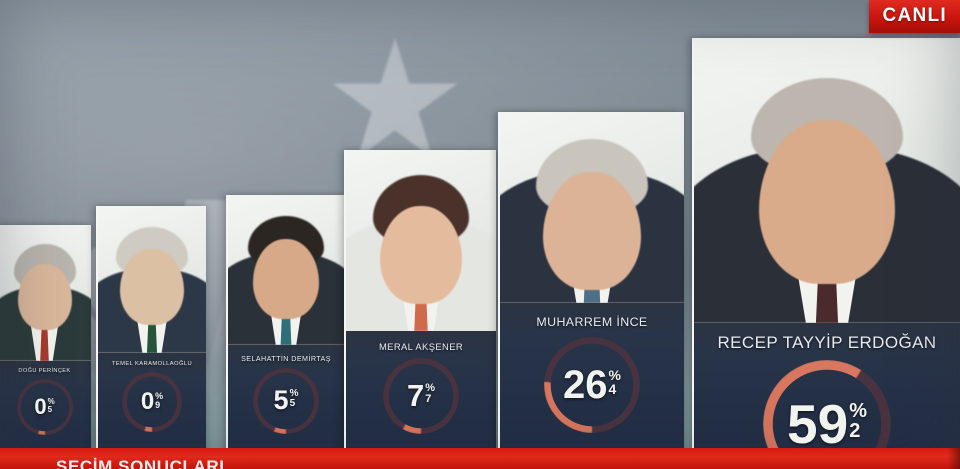 This screenshot has width=960, height=469. I want to click on percentage-decimal: 9, so click(158, 404).